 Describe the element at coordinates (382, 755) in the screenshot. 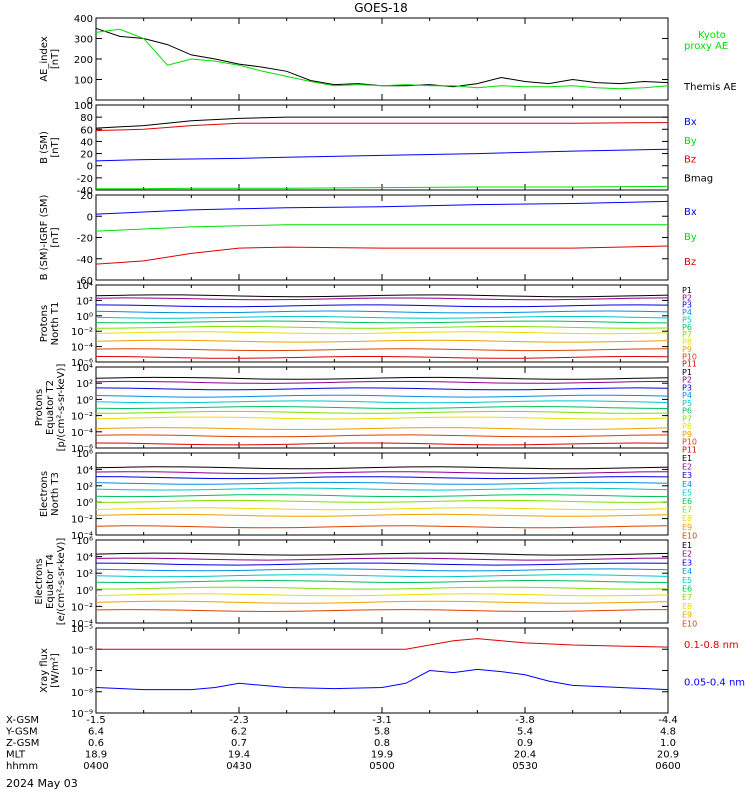

I see `time-axis-value: 19.9` at that location.